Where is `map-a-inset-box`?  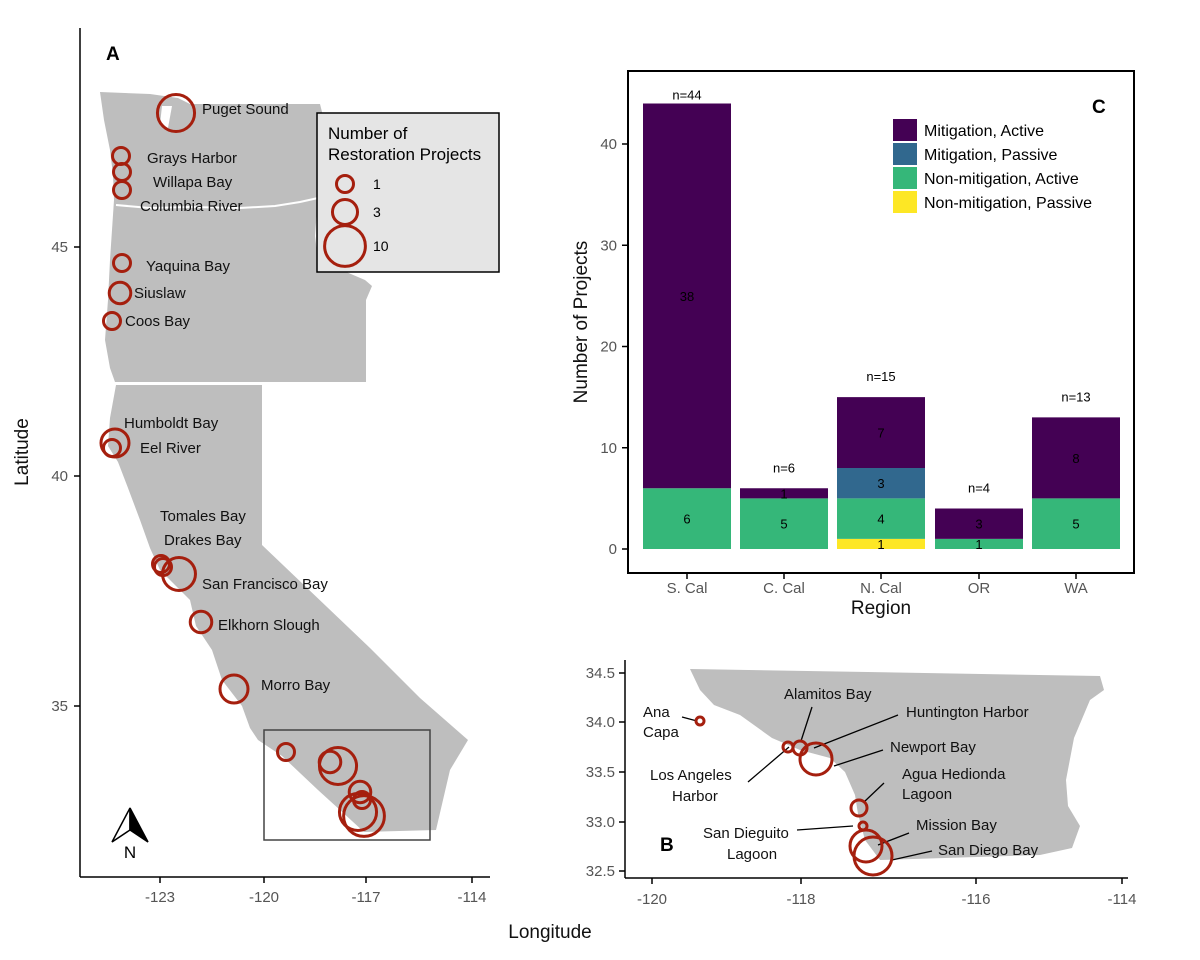
map-a-inset-box is located at coordinates (347, 785).